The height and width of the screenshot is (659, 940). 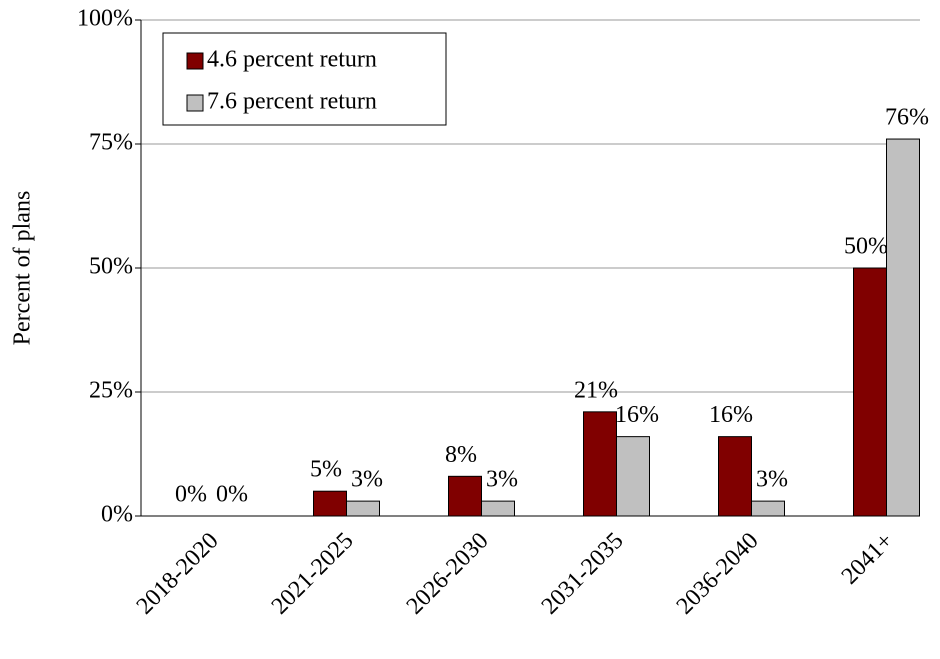 What do you see at coordinates (718, 574) in the screenshot?
I see `x-tick-label: 2036-2040` at bounding box center [718, 574].